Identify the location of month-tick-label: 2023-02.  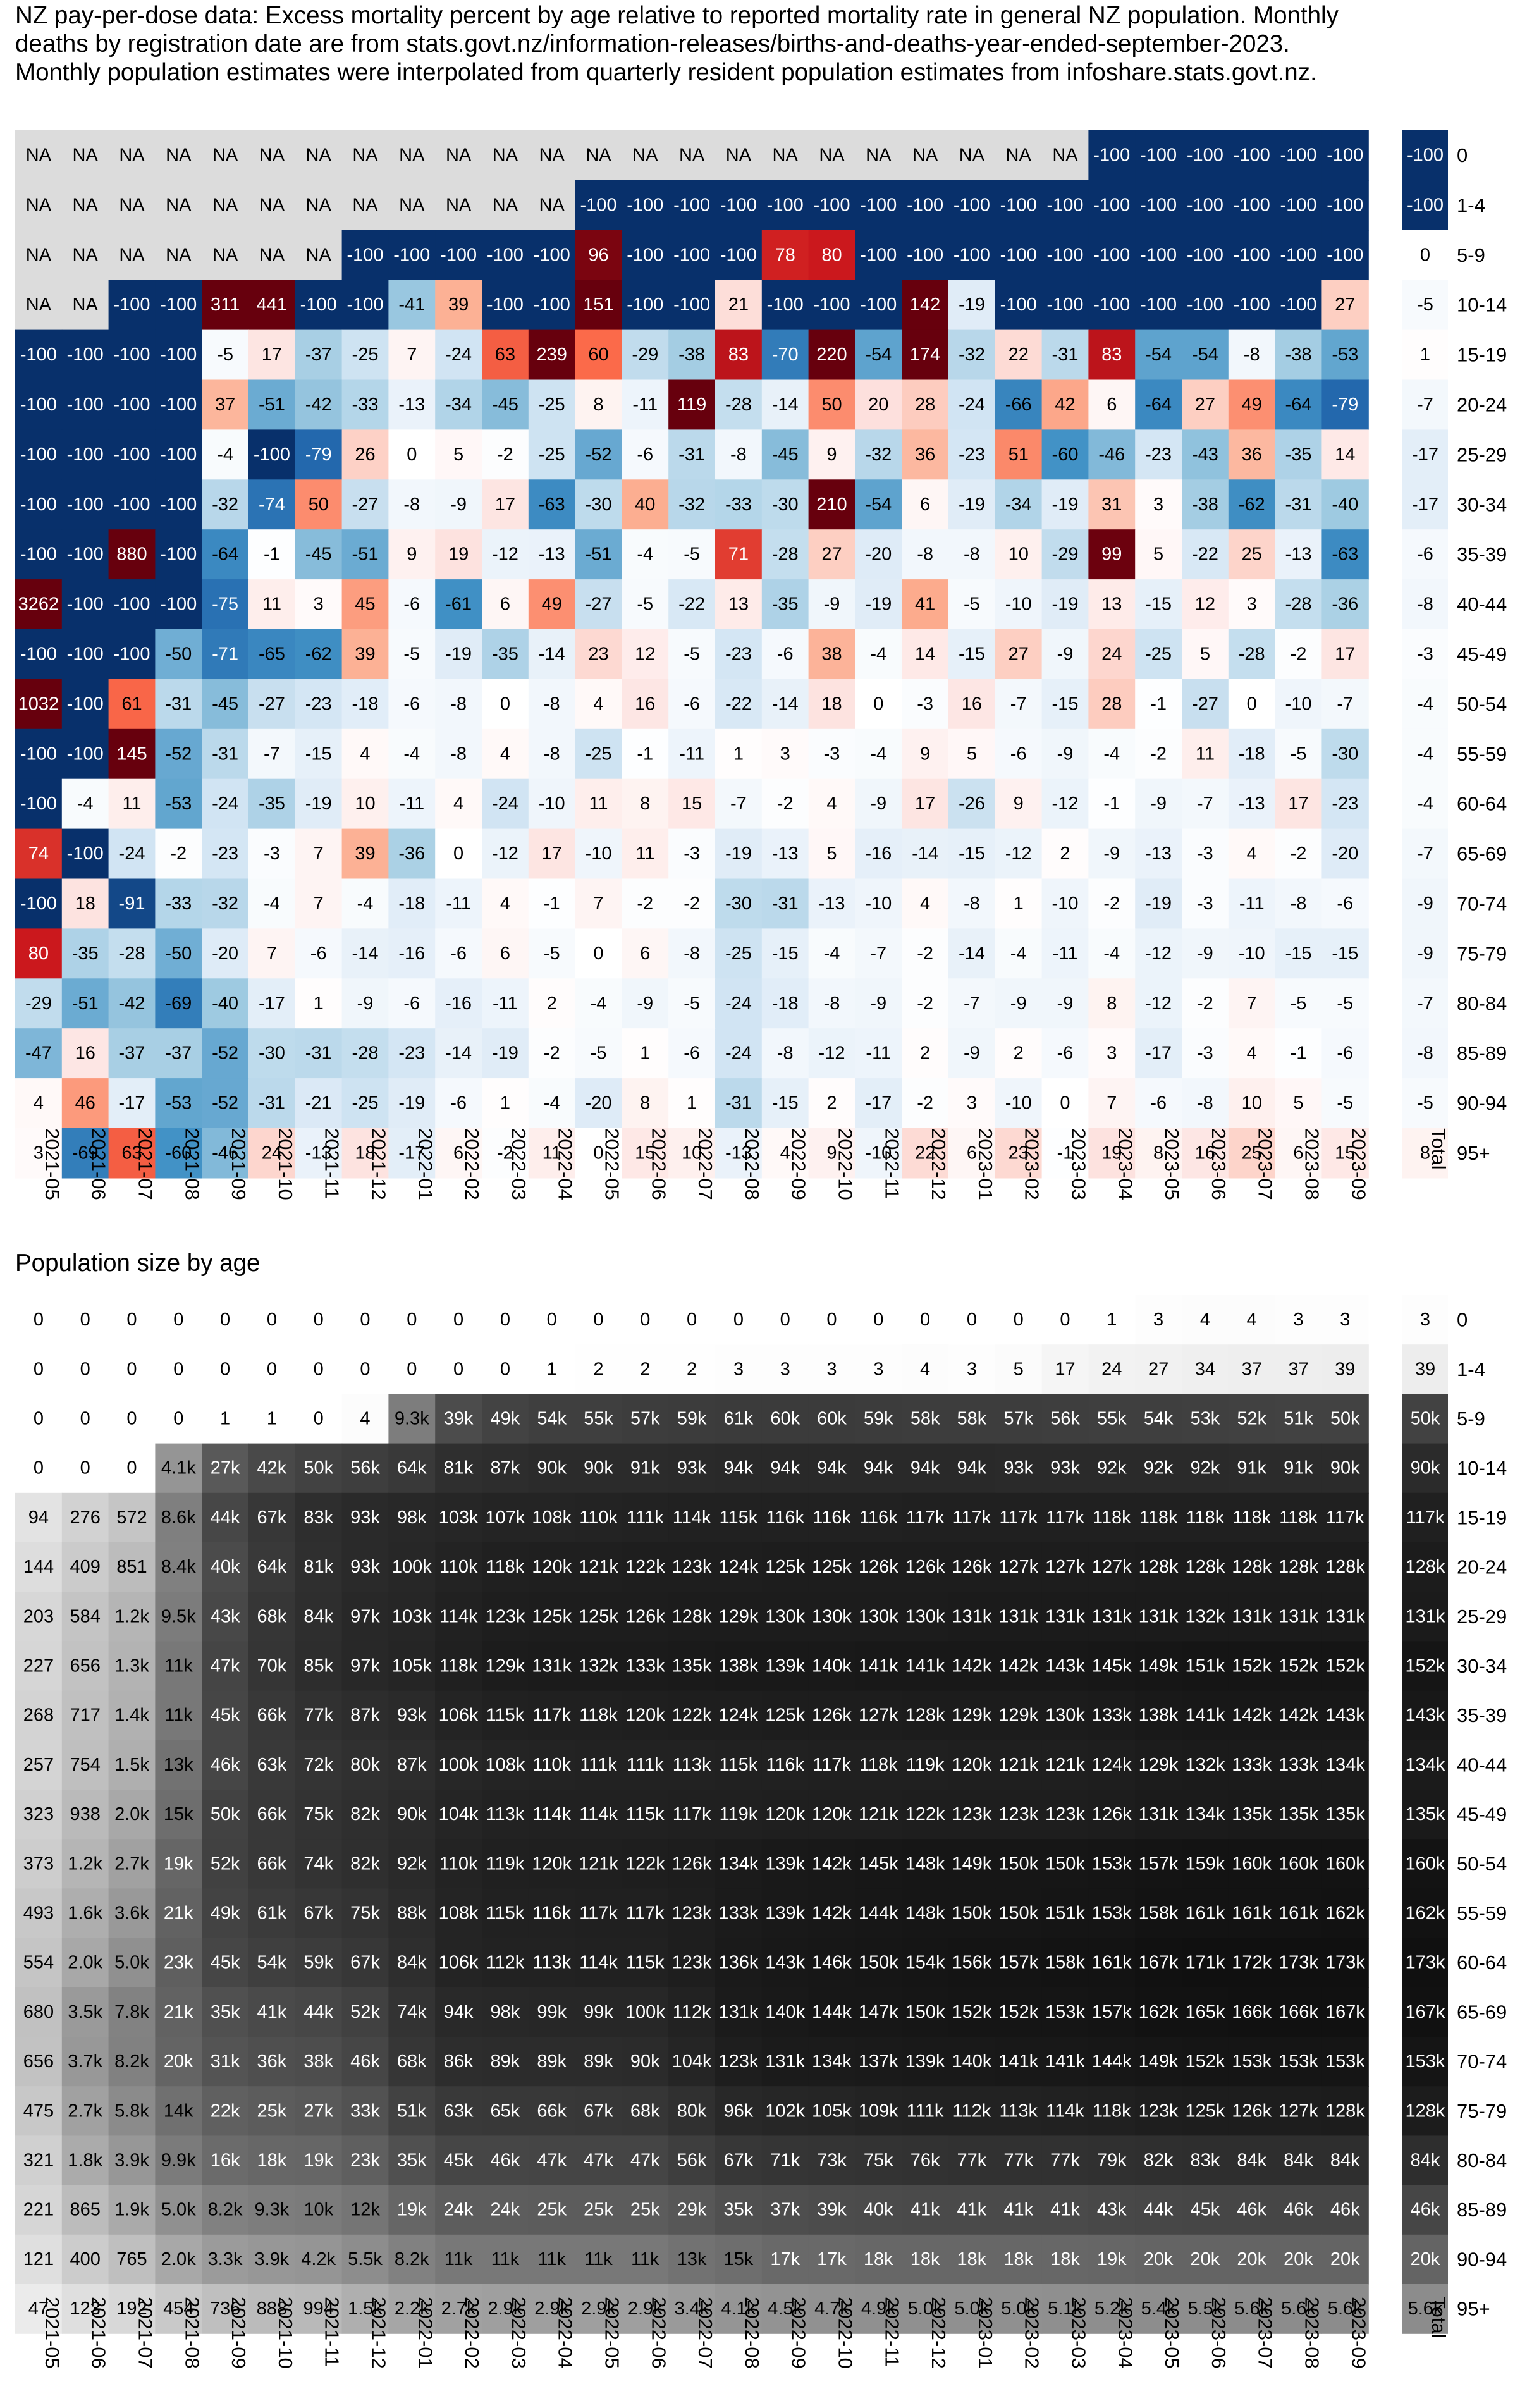
(1032, 2333).